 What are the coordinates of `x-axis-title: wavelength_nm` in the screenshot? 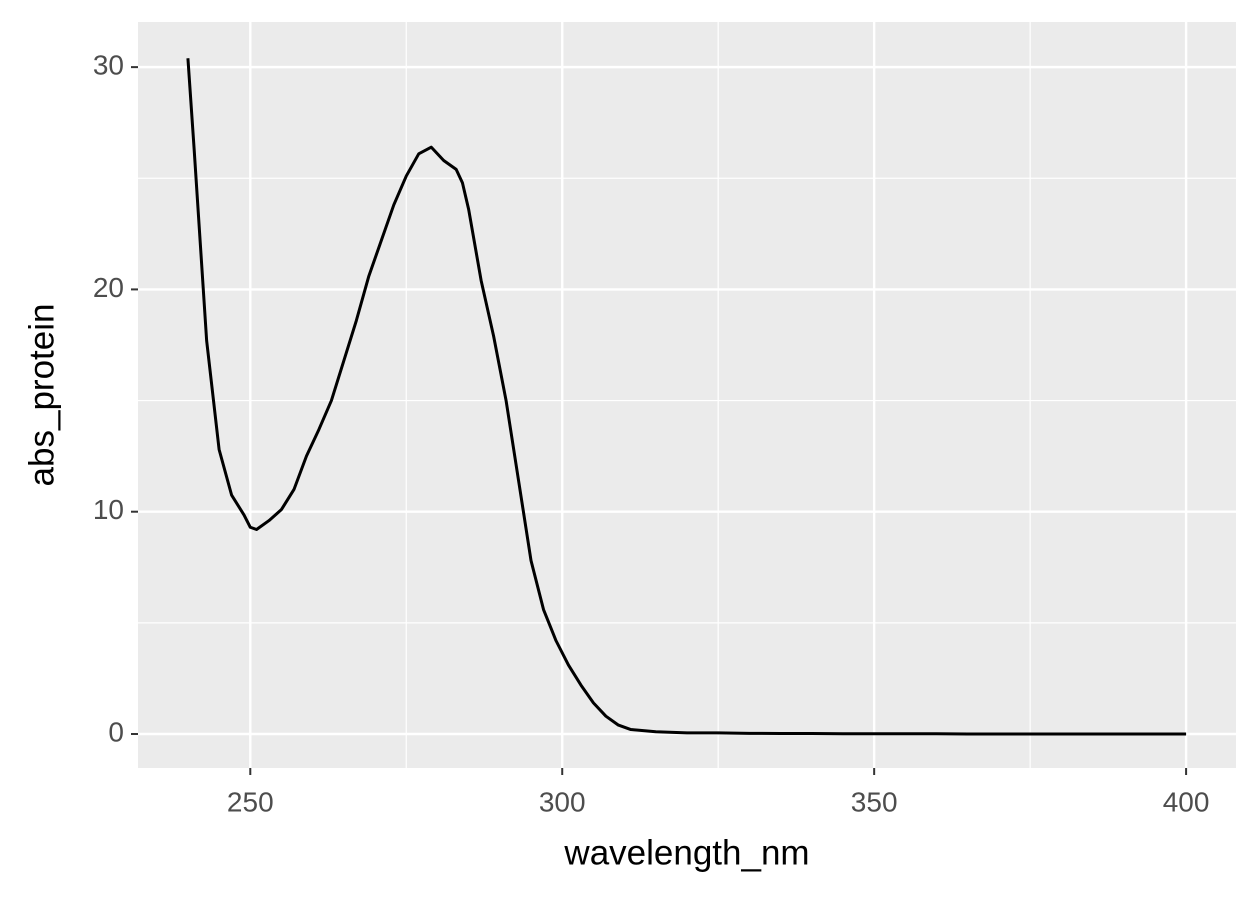 It's located at (686, 852).